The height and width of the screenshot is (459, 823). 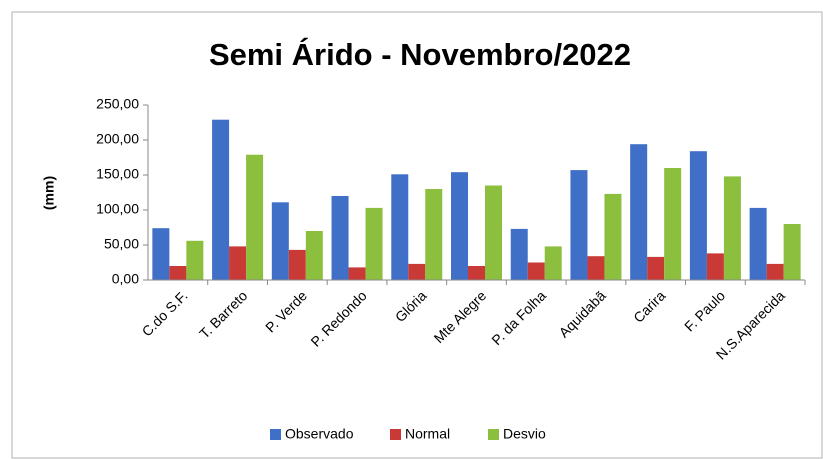 I want to click on legend-label: Normal, so click(x=427, y=434).